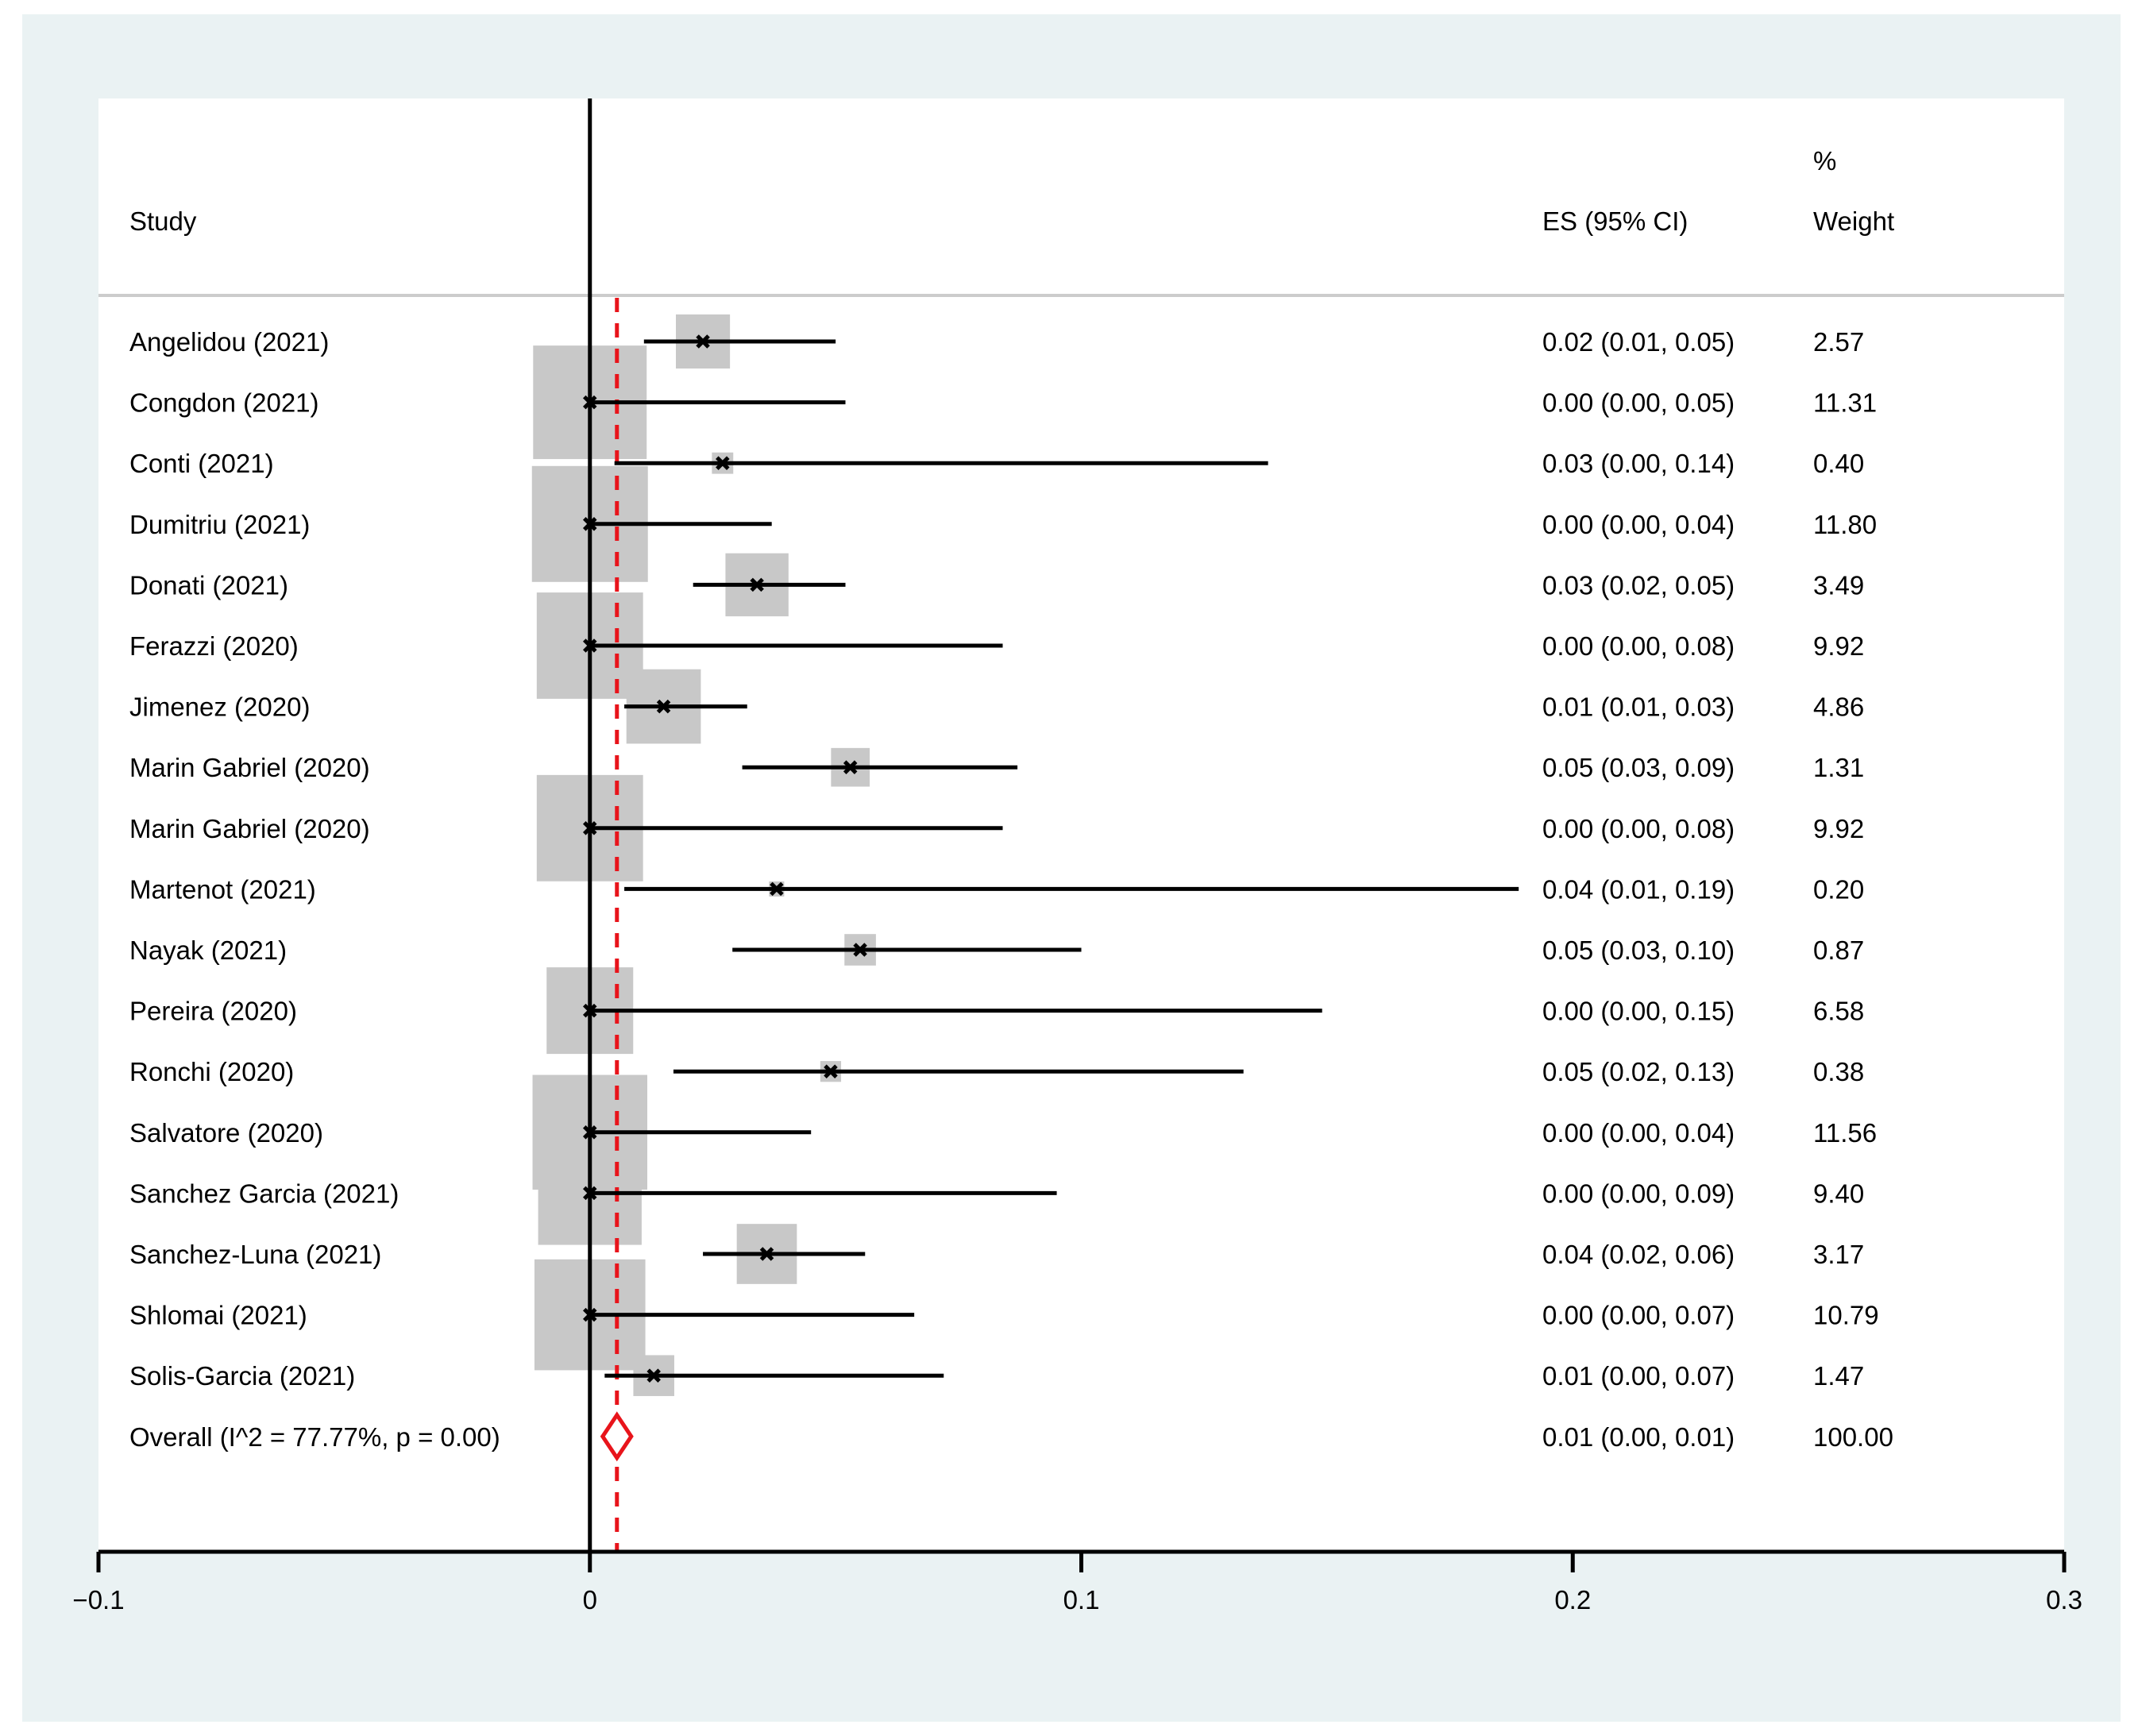  I want to click on weight-text: 4.86, so click(1838, 707).